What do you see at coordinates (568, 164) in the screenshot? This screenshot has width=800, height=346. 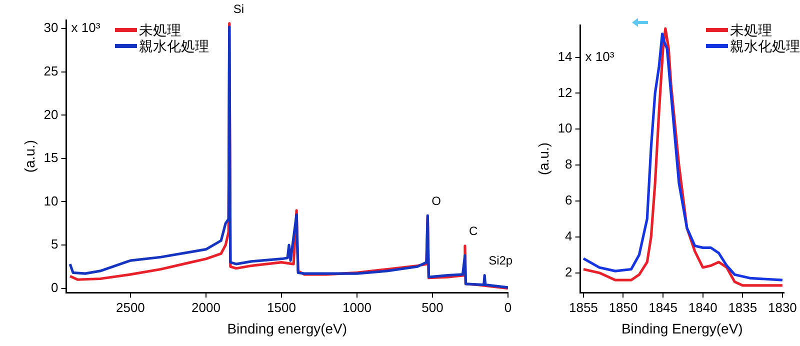 I see `y-tick-label: 8` at bounding box center [568, 164].